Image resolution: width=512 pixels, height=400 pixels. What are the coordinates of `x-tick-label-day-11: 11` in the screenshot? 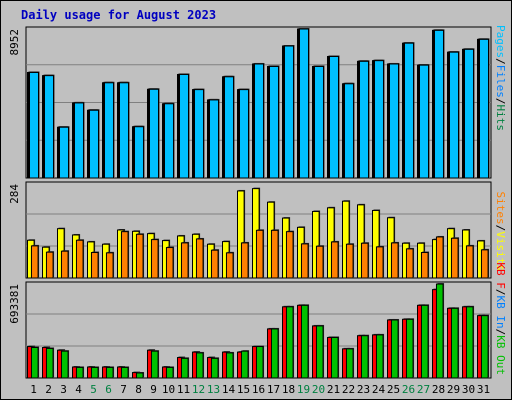 It's located at (183, 389).